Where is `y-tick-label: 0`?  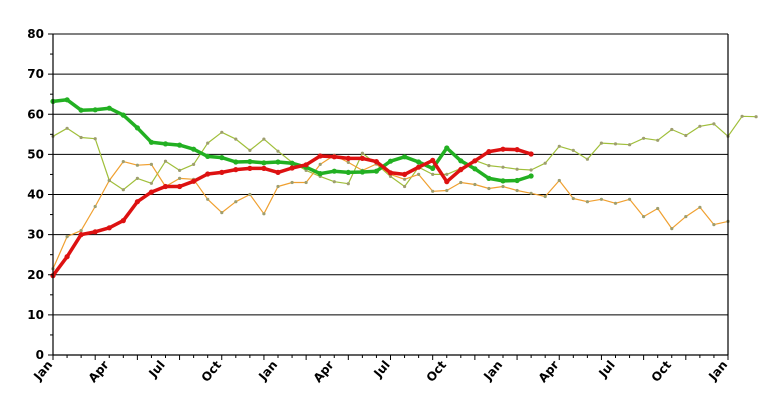 y-tick-label: 0 is located at coordinates (40, 355).